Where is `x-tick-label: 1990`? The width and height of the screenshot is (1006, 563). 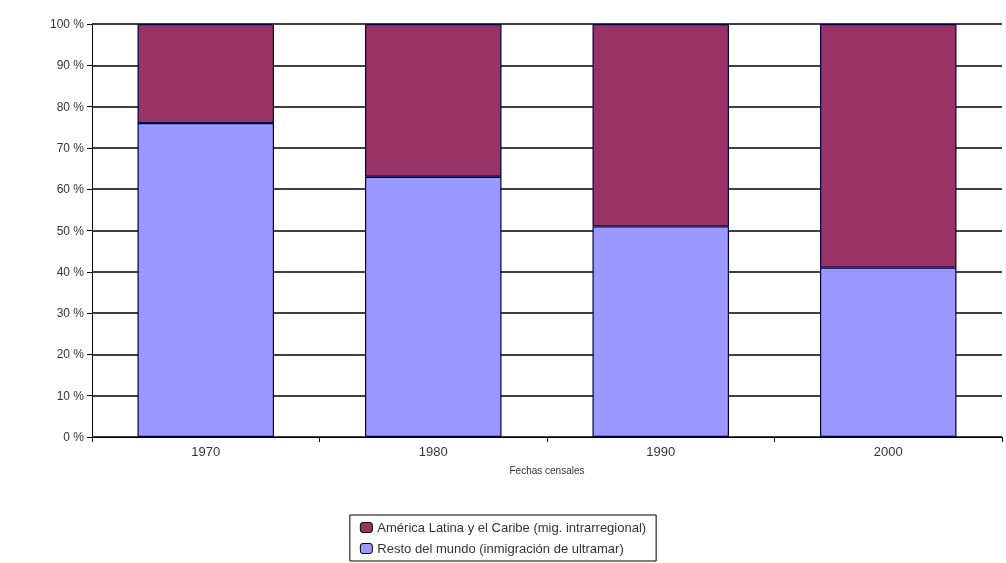 x-tick-label: 1990 is located at coordinates (661, 451).